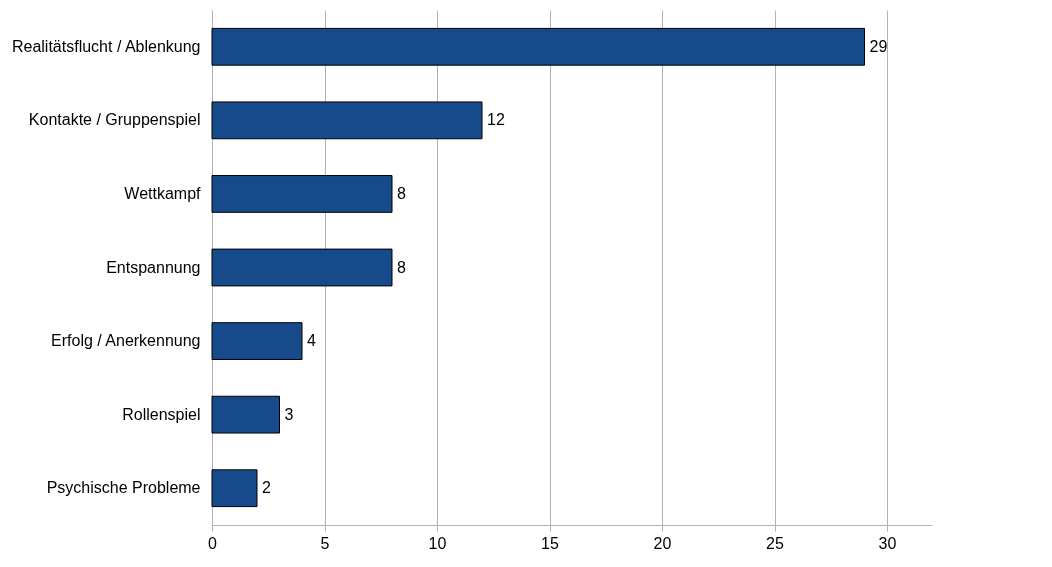 This screenshot has height=567, width=1052. Describe the element at coordinates (878, 46) in the screenshot. I see `data-label: 29` at that location.